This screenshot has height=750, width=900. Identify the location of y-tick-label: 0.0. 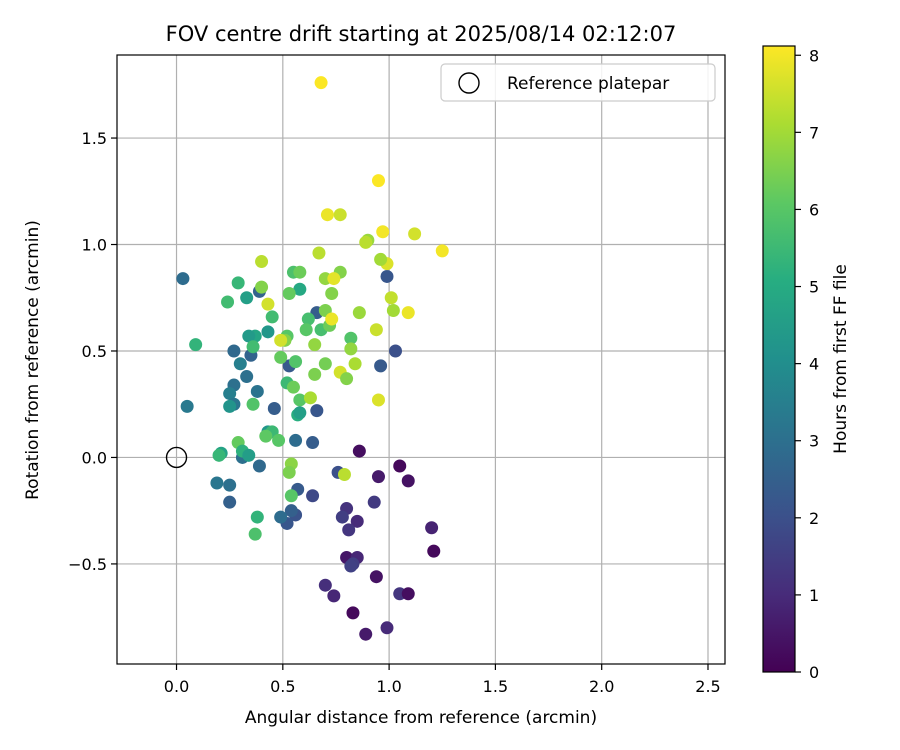
(94, 457).